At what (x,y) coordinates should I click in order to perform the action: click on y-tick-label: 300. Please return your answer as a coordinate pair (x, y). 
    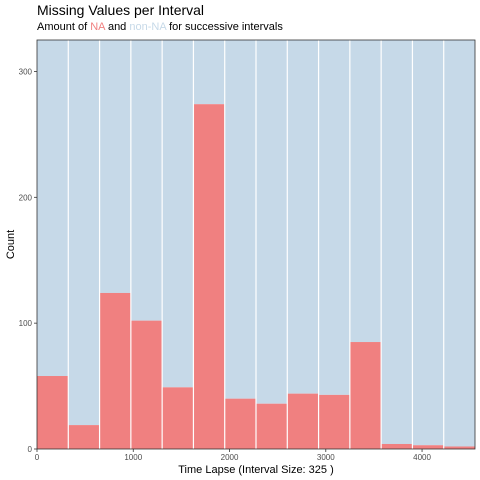
    Looking at the image, I should click on (26, 71).